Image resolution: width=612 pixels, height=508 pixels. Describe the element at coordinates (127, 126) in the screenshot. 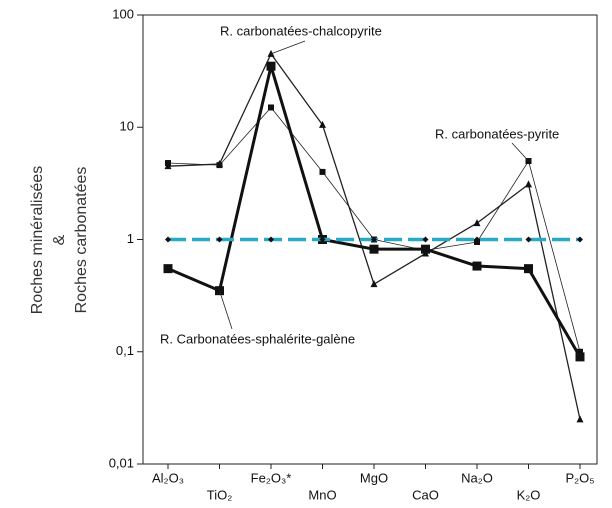

I see `y-tick-label: 10` at that location.